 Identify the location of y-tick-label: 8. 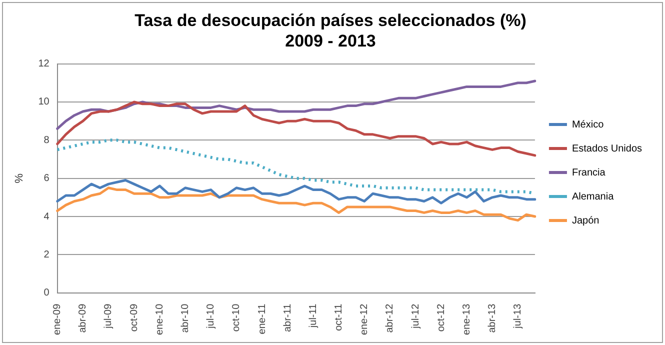
(47, 140).